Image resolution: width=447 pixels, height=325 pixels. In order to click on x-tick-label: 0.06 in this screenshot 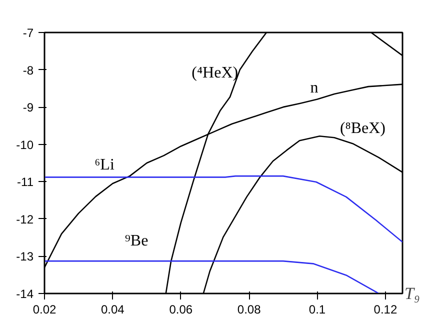, I will do `click(181, 309)`.